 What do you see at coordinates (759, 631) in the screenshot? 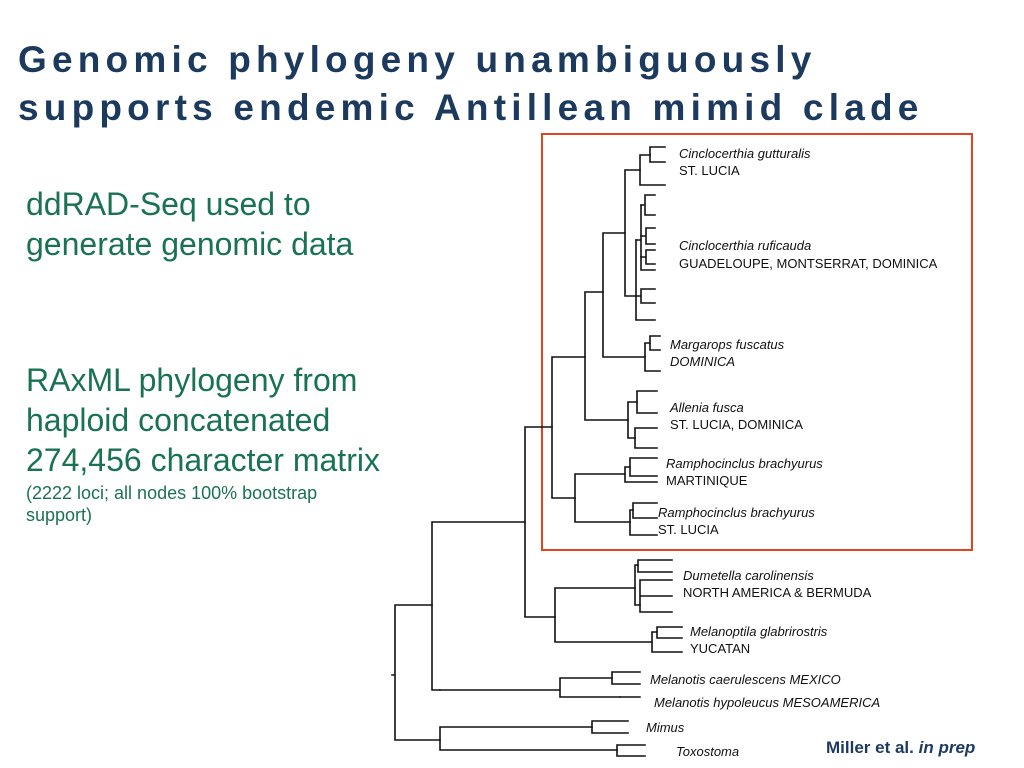
I see `taxon-label: Melanoptila glabrirostris` at bounding box center [759, 631].